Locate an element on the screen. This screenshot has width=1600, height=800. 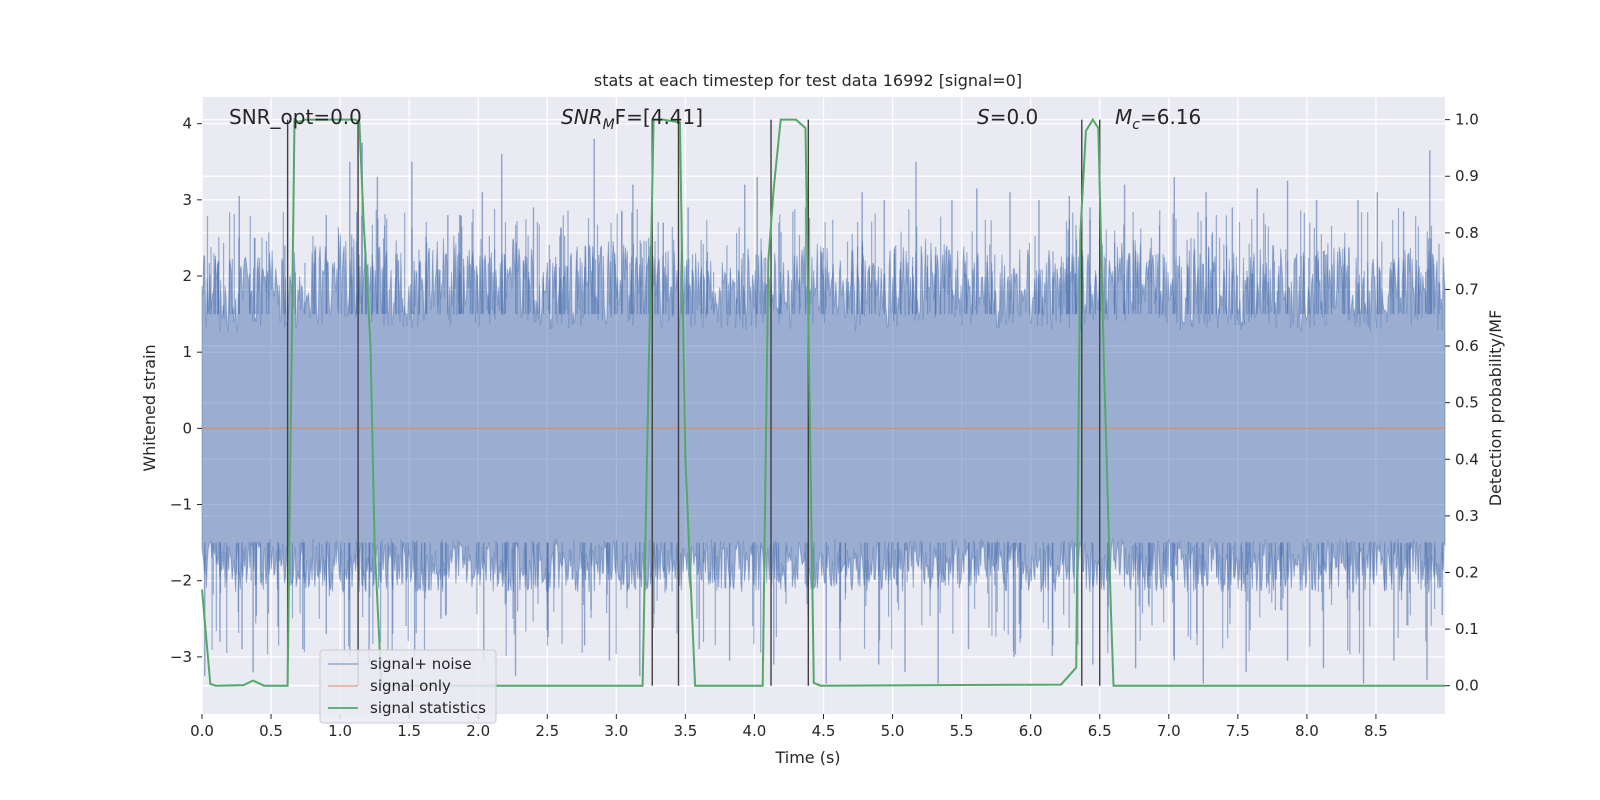
y-tick-label: −3 is located at coordinates (181, 657).